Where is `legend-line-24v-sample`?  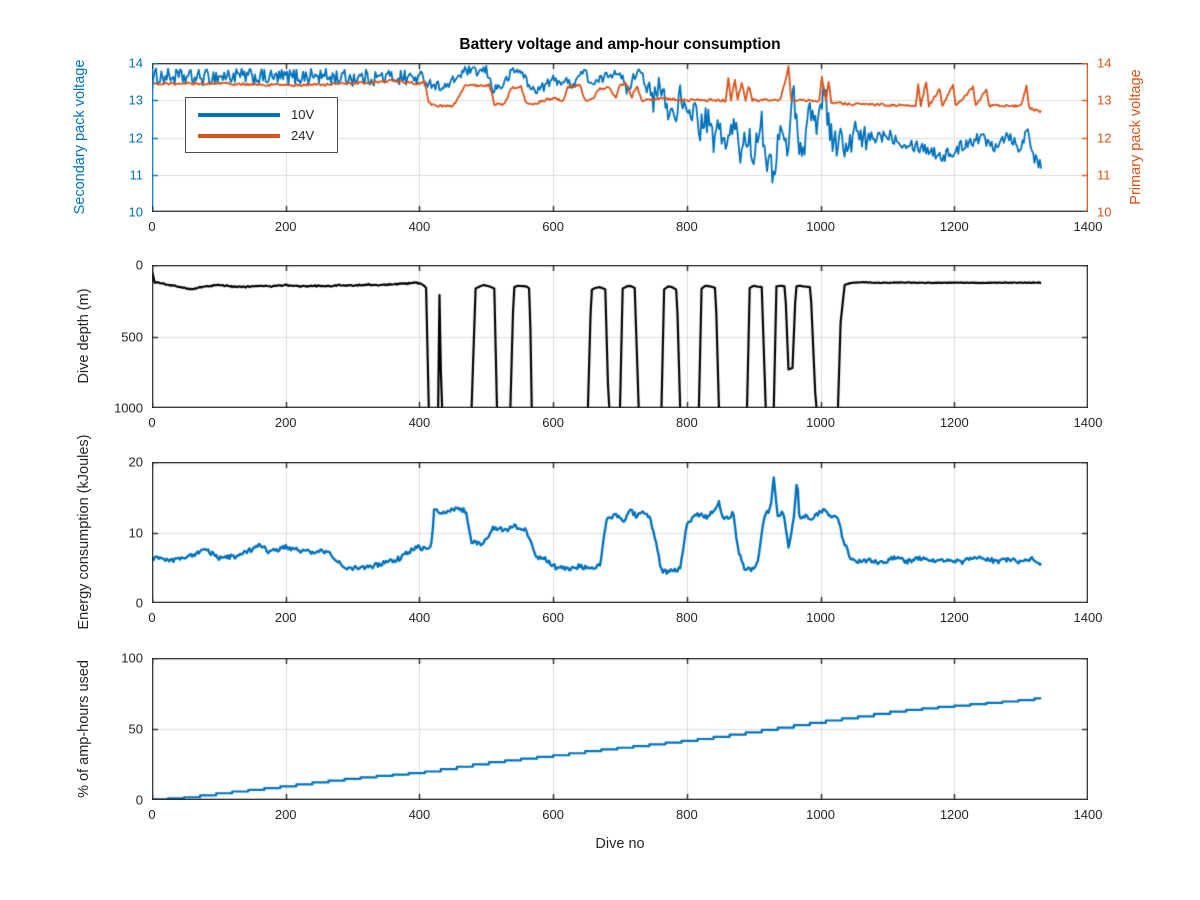
legend-line-24v-sample is located at coordinates (239, 135).